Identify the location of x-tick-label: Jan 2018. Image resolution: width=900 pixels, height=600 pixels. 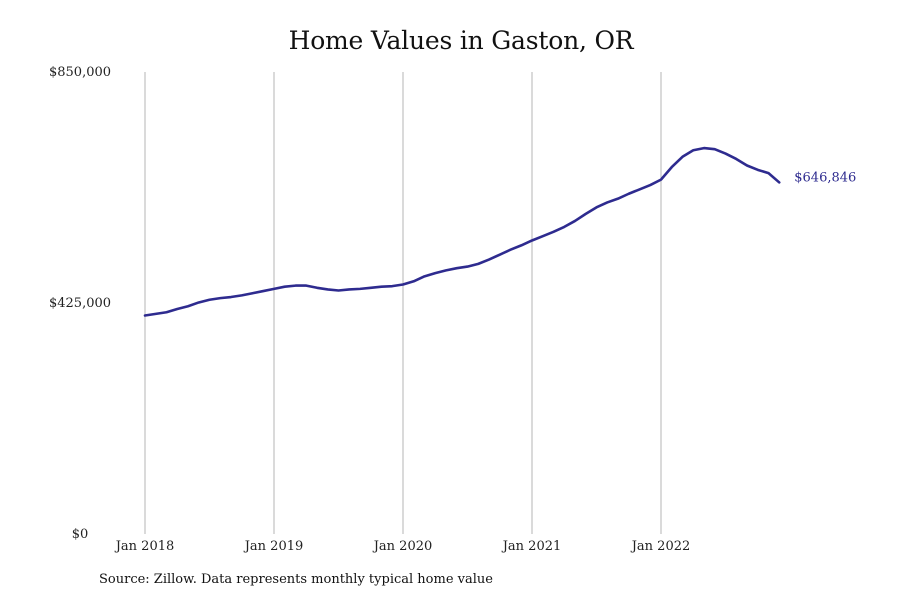
(144, 546).